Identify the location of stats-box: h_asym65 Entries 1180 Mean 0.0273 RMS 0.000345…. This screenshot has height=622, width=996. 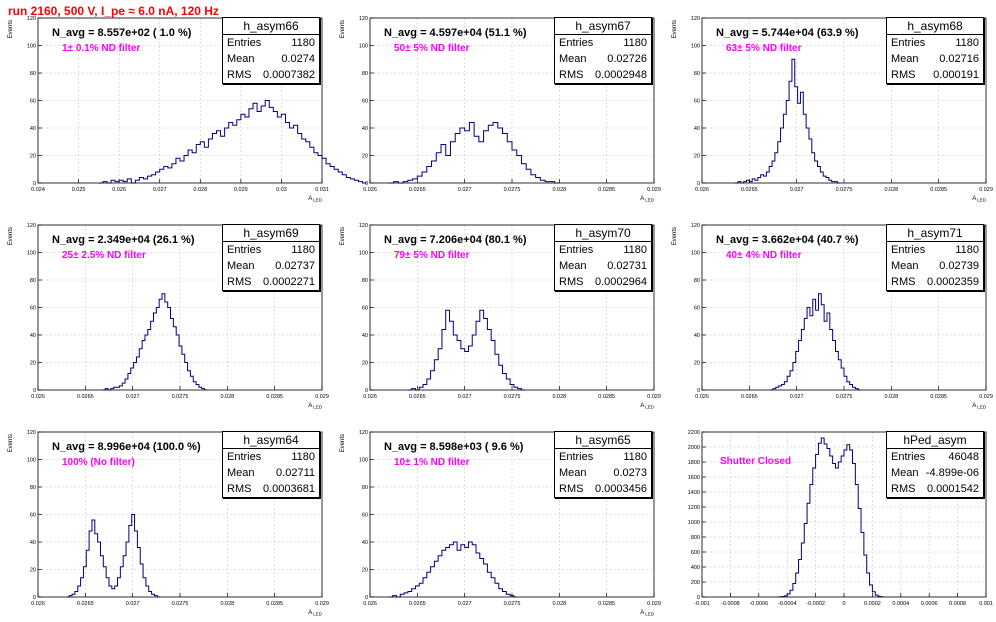
(603, 464).